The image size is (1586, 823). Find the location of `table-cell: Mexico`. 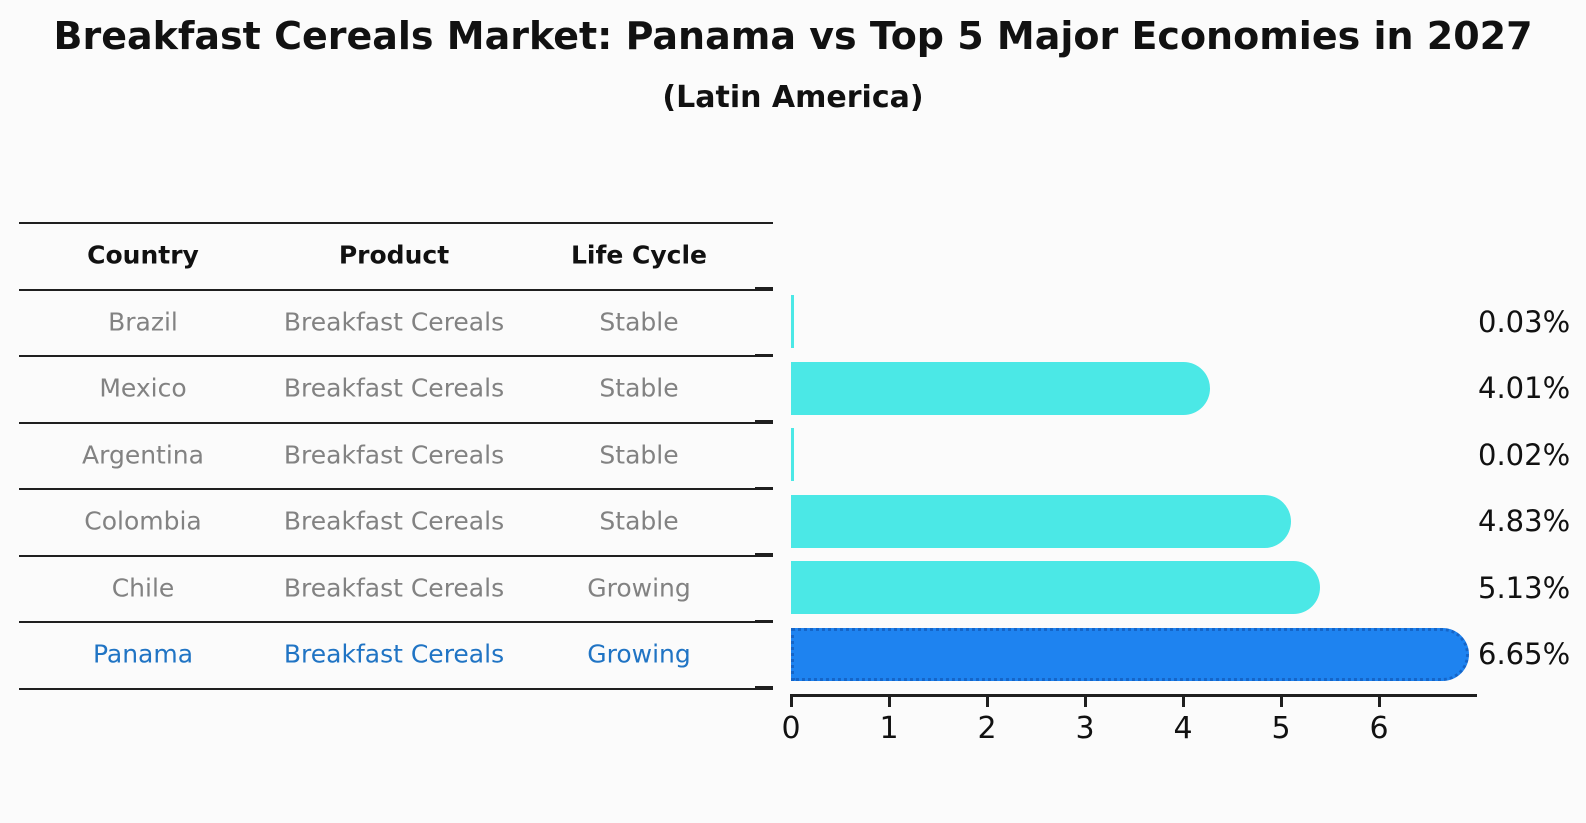

table-cell: Mexico is located at coordinates (143, 388).